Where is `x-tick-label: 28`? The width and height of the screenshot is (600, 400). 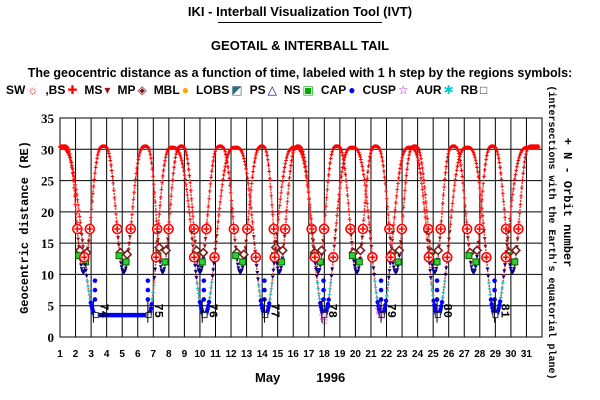
x-tick-label: 28 is located at coordinates (480, 354).